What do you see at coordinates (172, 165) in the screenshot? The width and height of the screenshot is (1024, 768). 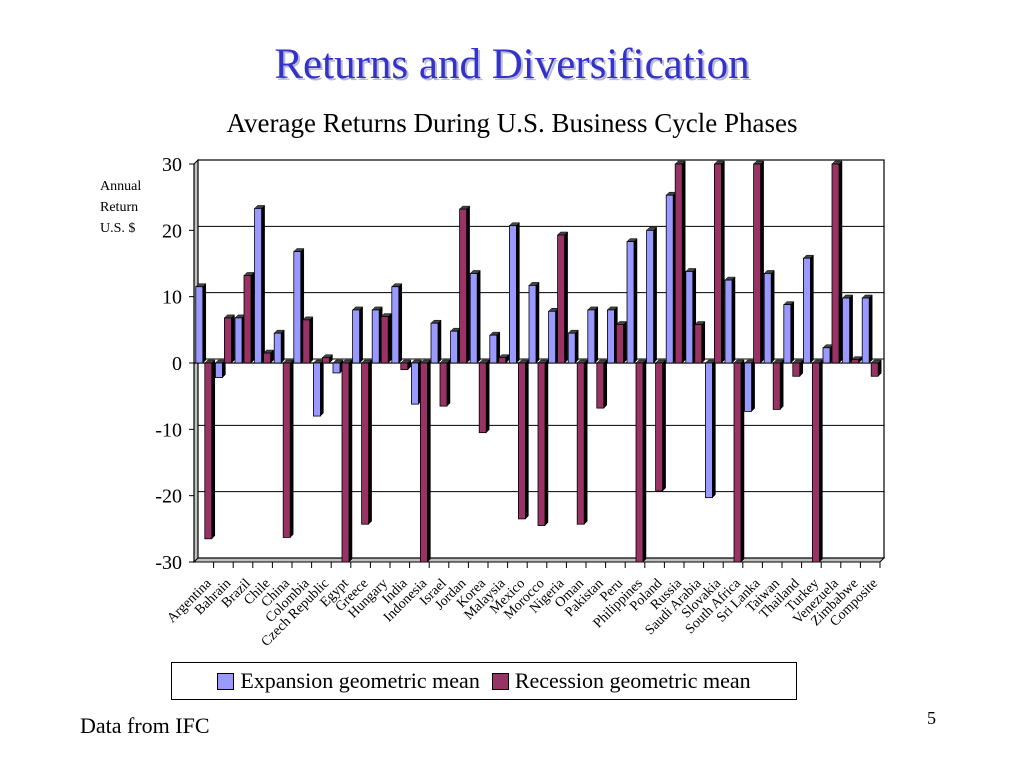 I see `y-tick-label: 30` at bounding box center [172, 165].